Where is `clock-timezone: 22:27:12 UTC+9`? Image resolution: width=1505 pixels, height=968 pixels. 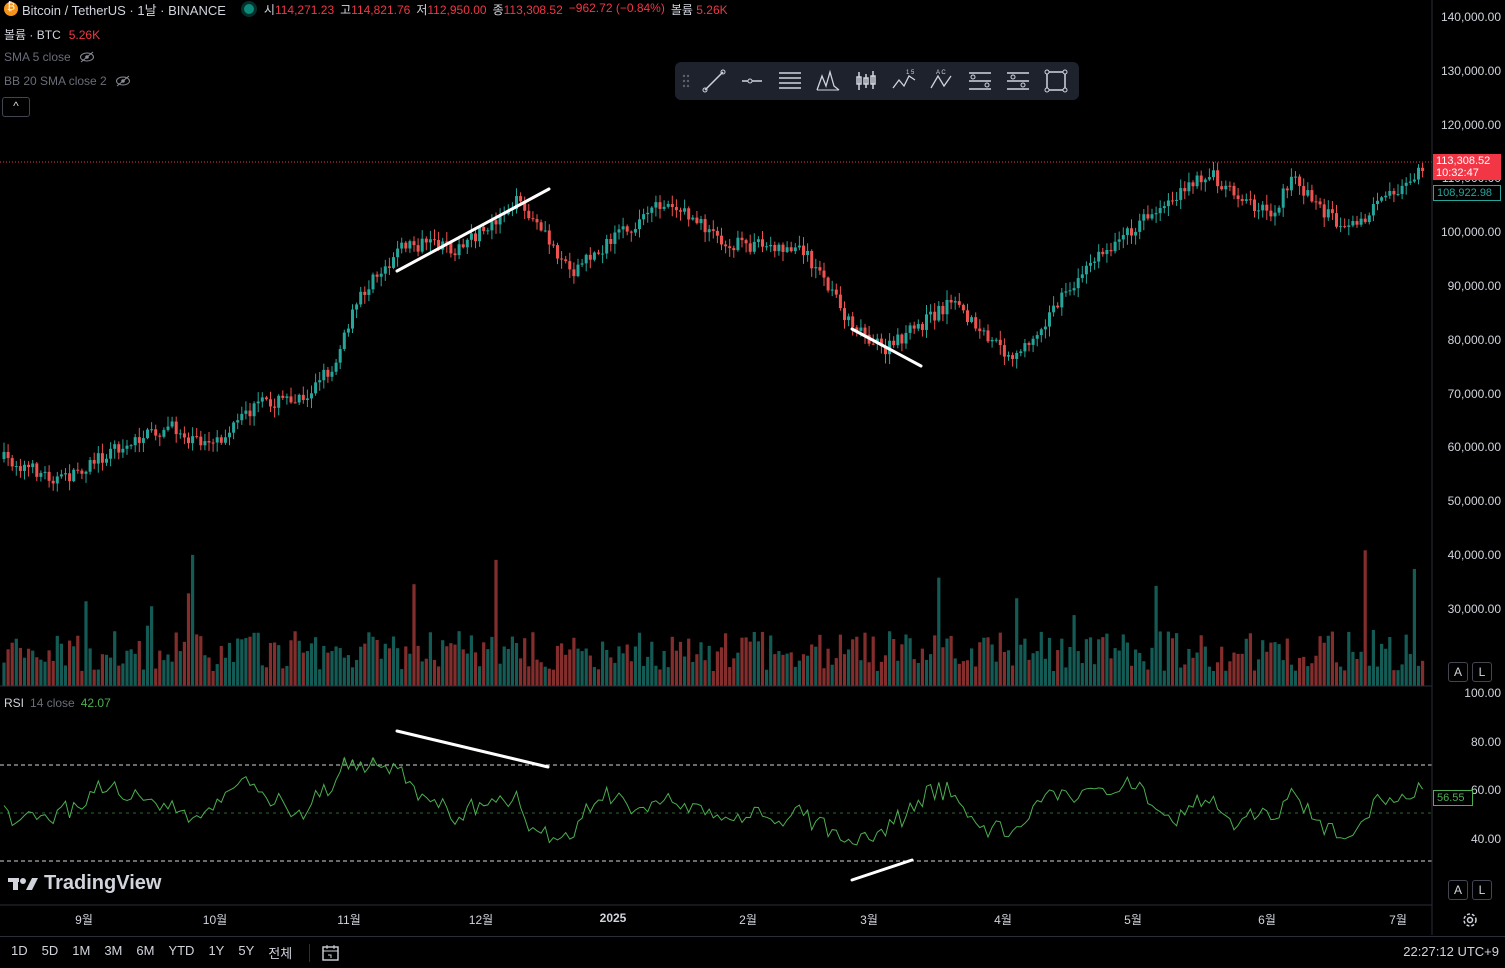
clock-timezone: 22:27:12 UTC+9 is located at coordinates (1451, 951).